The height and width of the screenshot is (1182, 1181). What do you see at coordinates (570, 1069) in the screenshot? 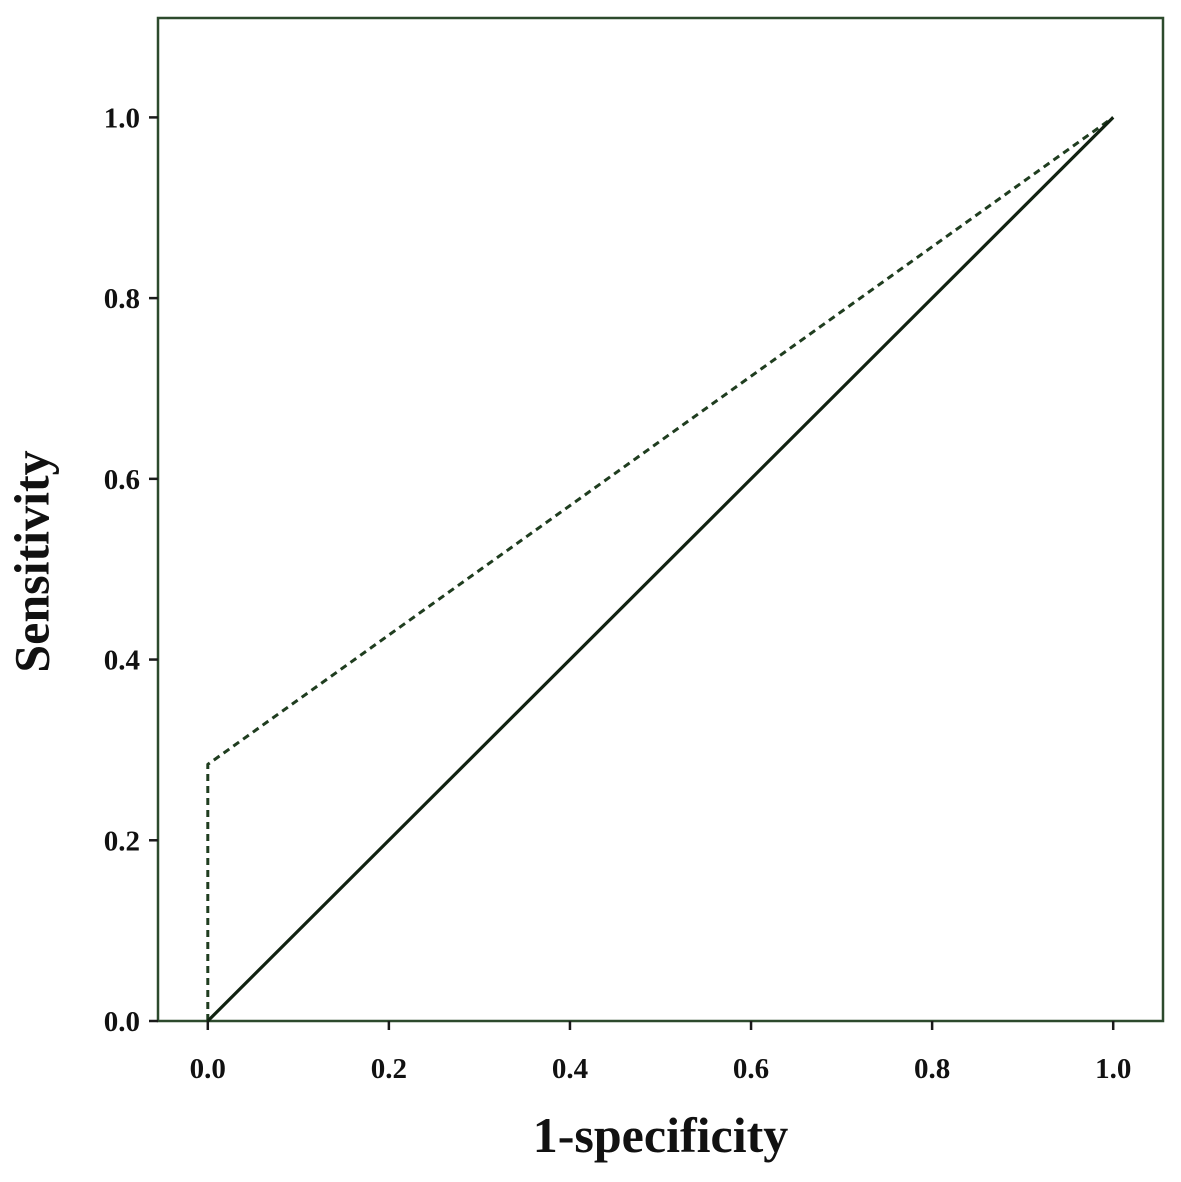
I see `x-tick-label: 0.4` at bounding box center [570, 1069].